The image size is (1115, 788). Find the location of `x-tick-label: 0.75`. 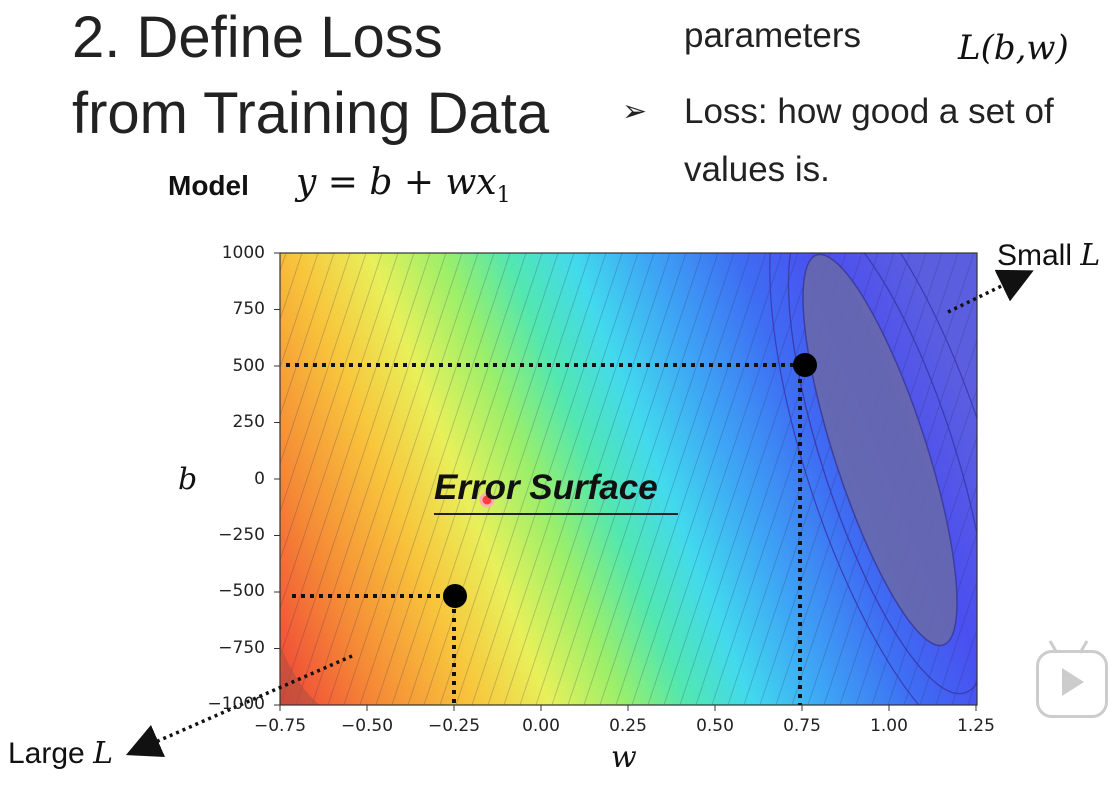

x-tick-label: 0.75 is located at coordinates (802, 726).